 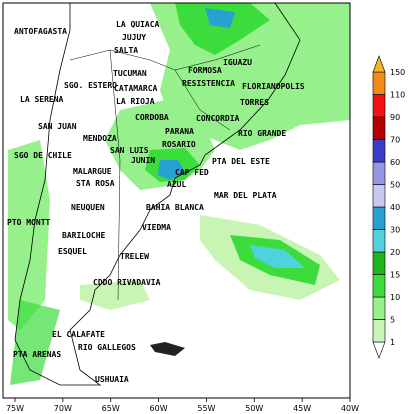 What do you see at coordinates (136, 88) in the screenshot?
I see `city-label: CATAMARCA` at bounding box center [136, 88].